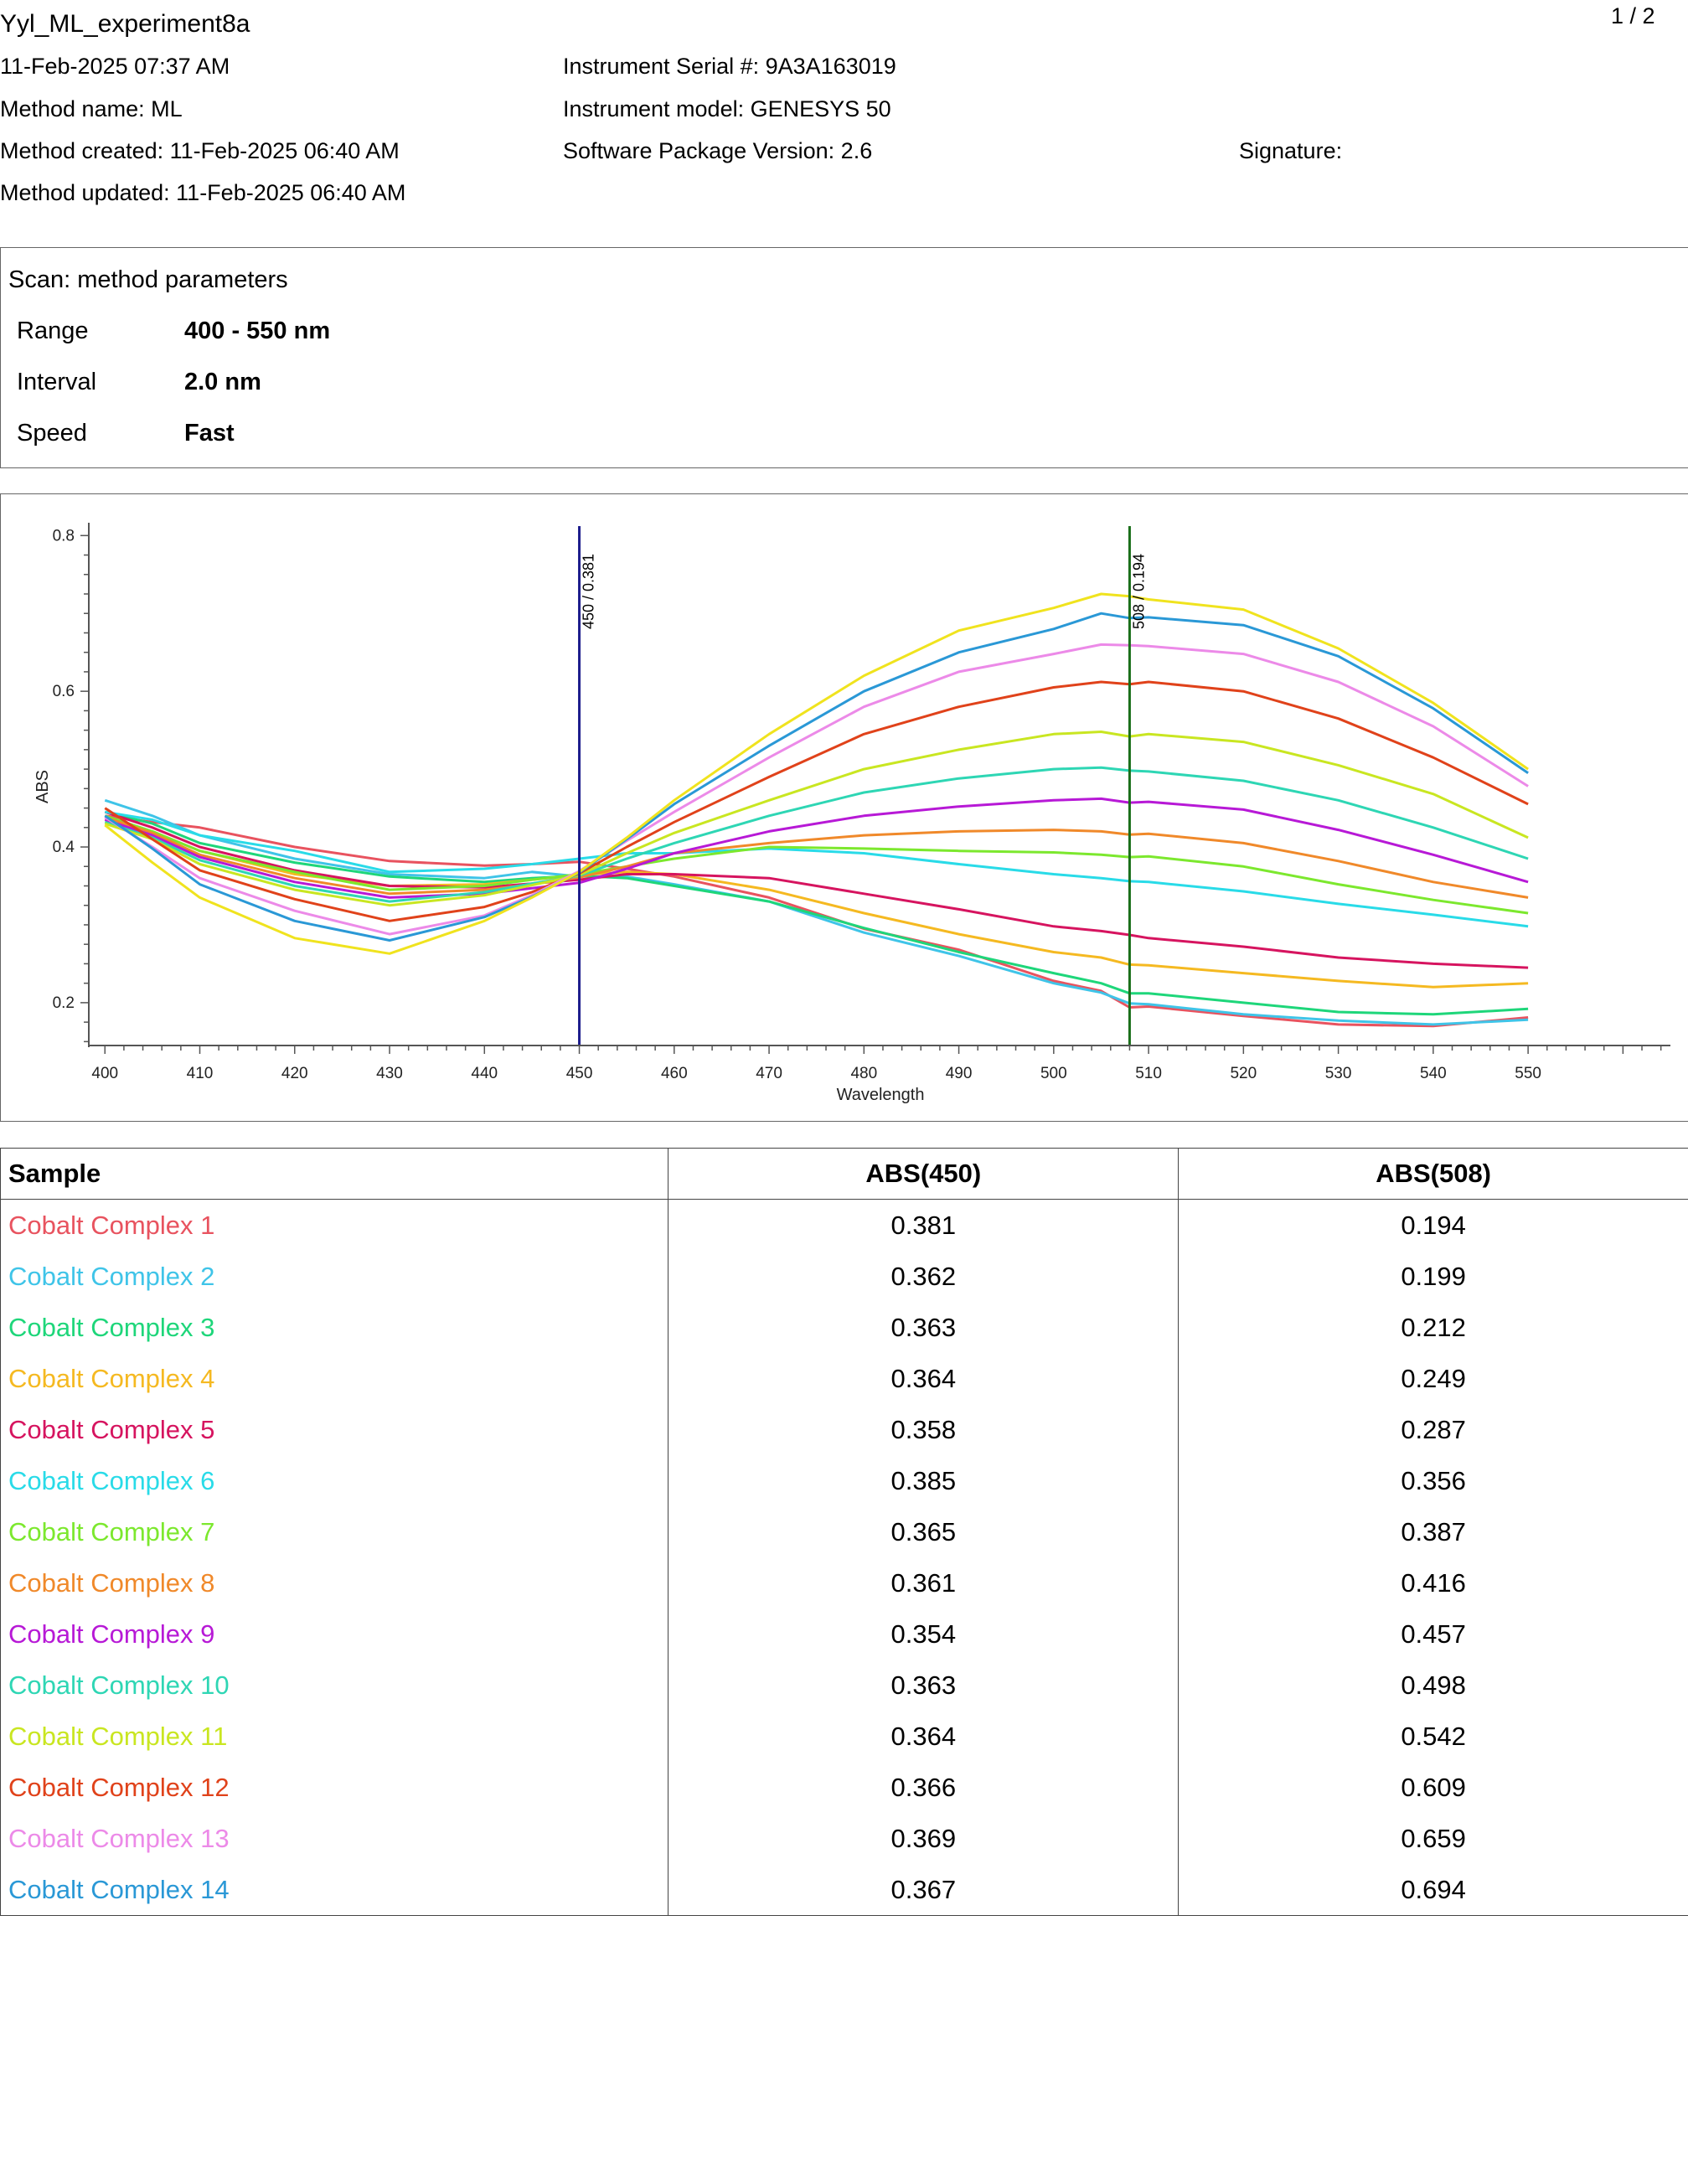 This screenshot has width=1688, height=2184. I want to click on header-abs450: ABS(450), so click(924, 1174).